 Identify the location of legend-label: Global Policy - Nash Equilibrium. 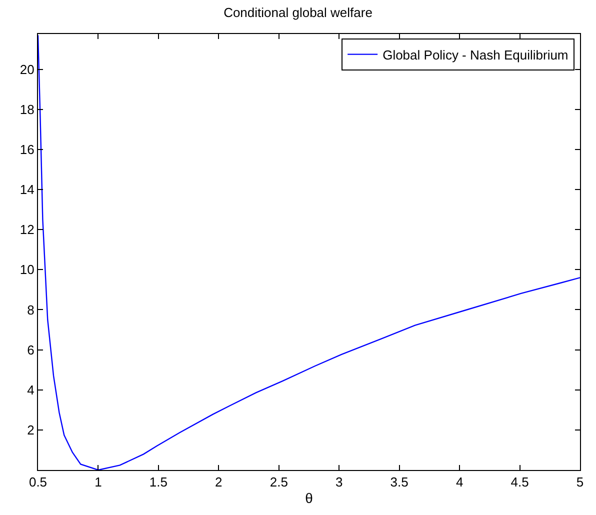
(475, 54).